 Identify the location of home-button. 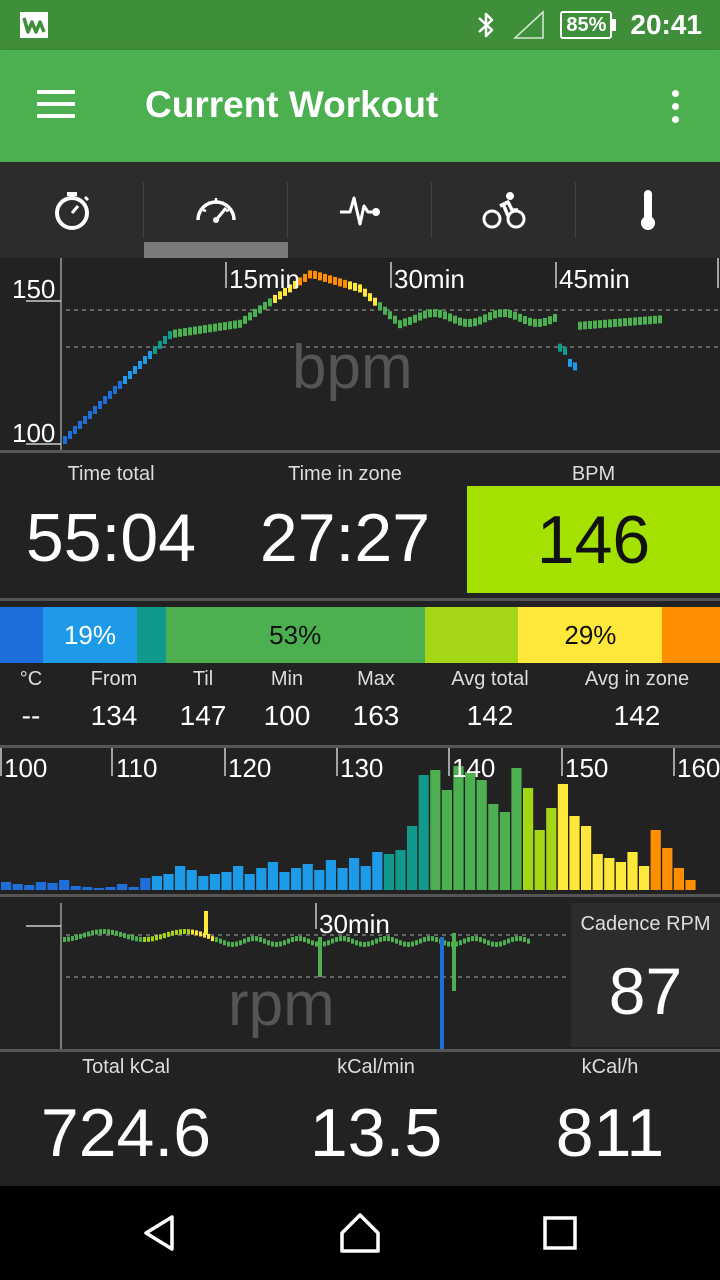
(360, 1233).